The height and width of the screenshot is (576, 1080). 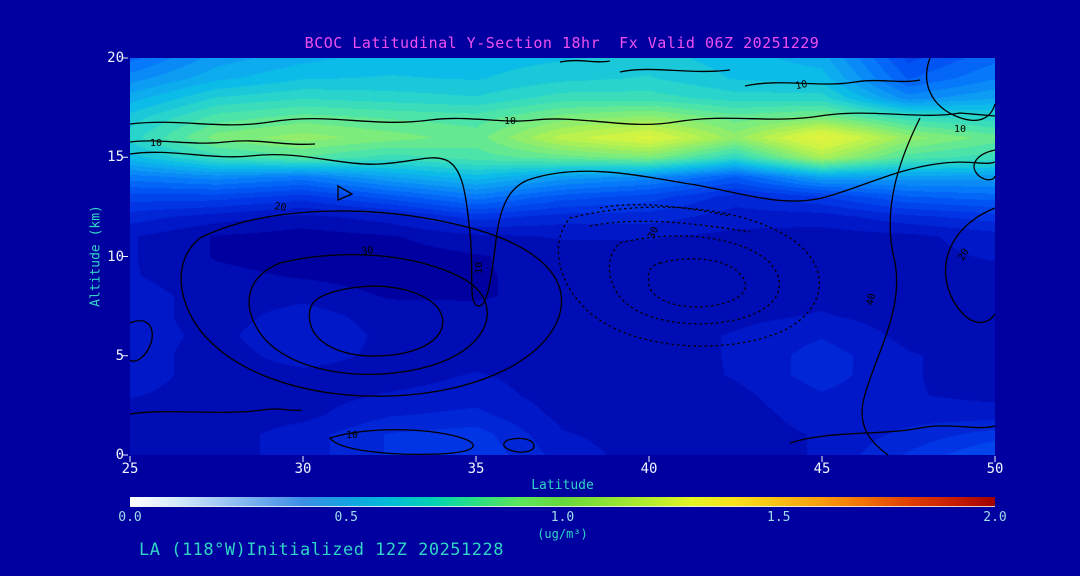 I want to click on footer-text: LA (118°W)Initialized 12Z 20251228, so click(x=321, y=550).